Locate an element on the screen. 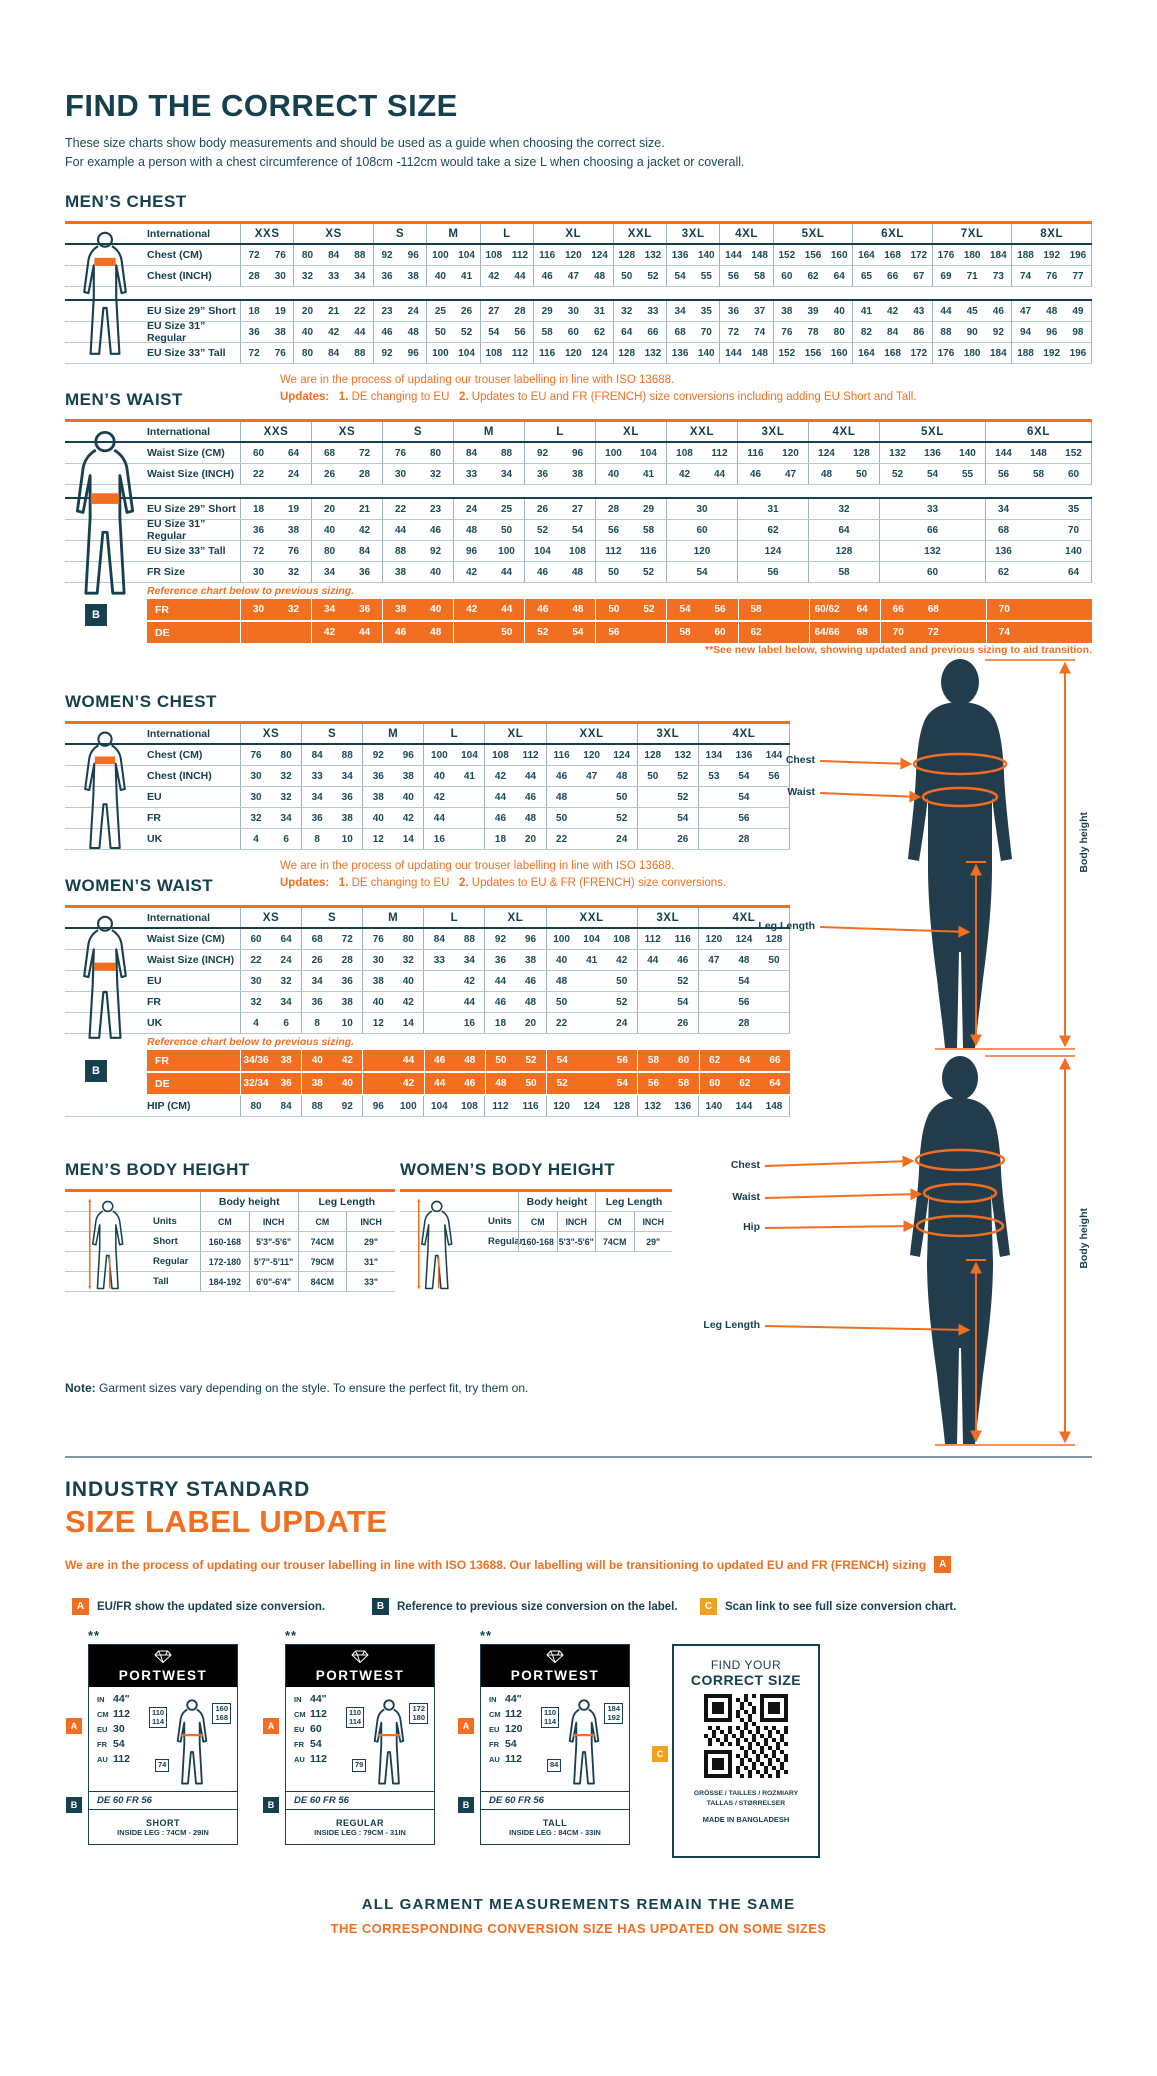  size-value: 74 is located at coordinates (1004, 632).